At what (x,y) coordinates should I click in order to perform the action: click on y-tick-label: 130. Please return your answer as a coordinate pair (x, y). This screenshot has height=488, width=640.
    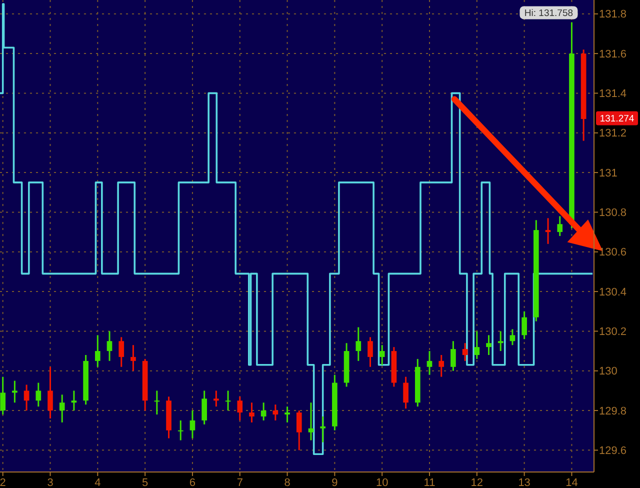
    Looking at the image, I should click on (608, 372).